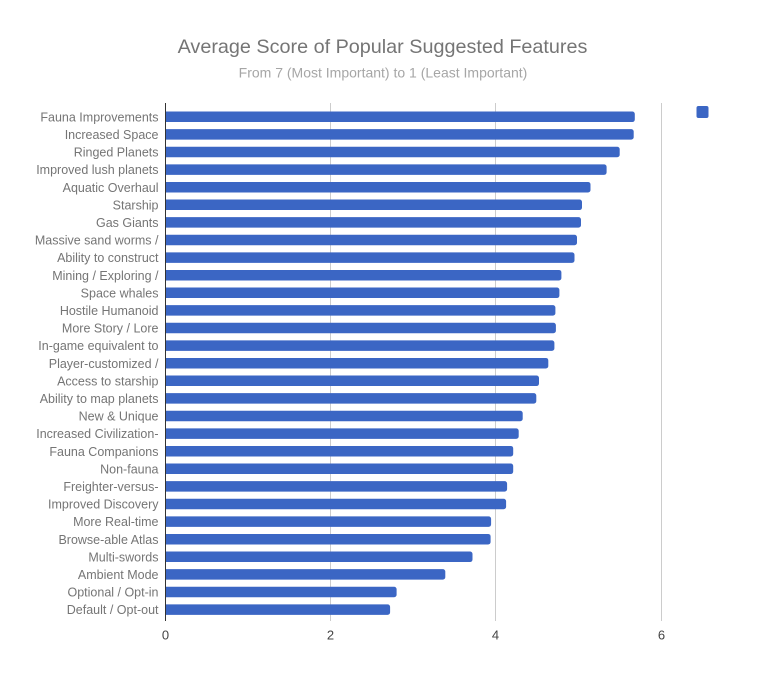 The image size is (764, 681). Describe the element at coordinates (120, 293) in the screenshot. I see `svg-text: Space whales` at that location.